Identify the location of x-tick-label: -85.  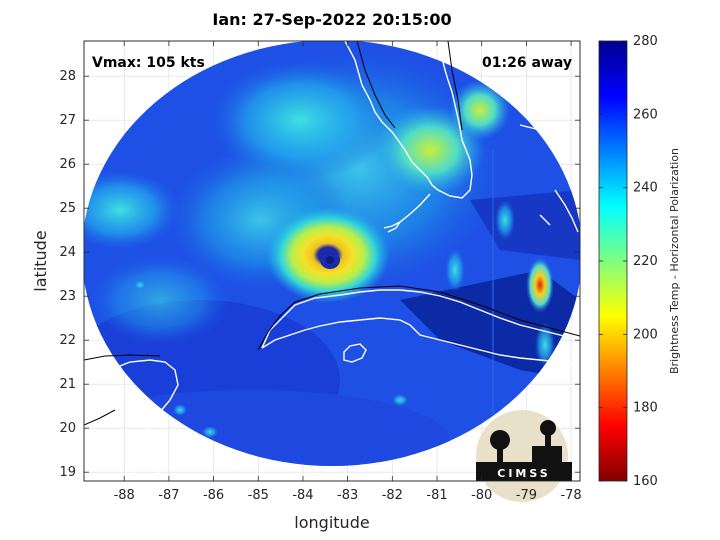
(258, 495).